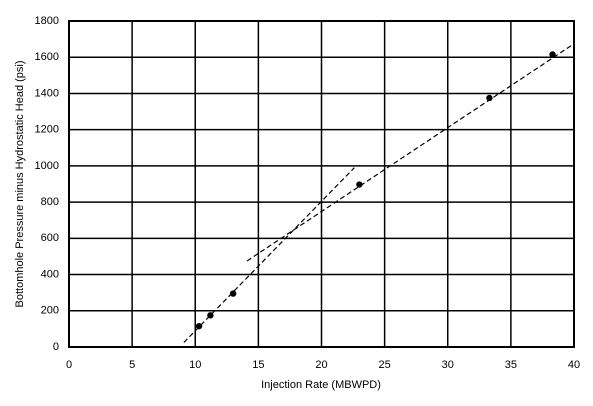  Describe the element at coordinates (269, 255) in the screenshot. I see `fit-line` at that location.